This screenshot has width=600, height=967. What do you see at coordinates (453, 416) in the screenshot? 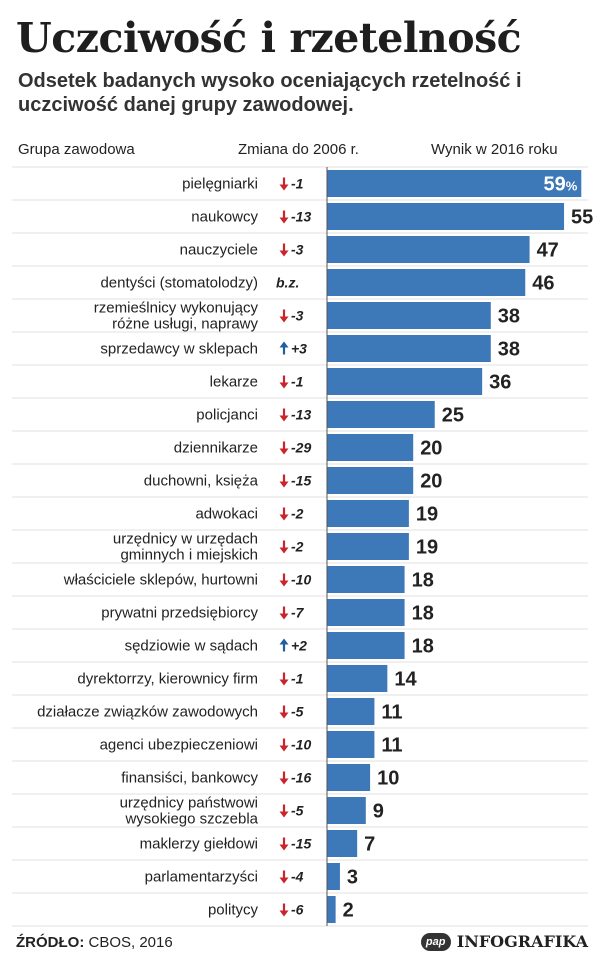
I see `value-label: 25` at bounding box center [453, 416].